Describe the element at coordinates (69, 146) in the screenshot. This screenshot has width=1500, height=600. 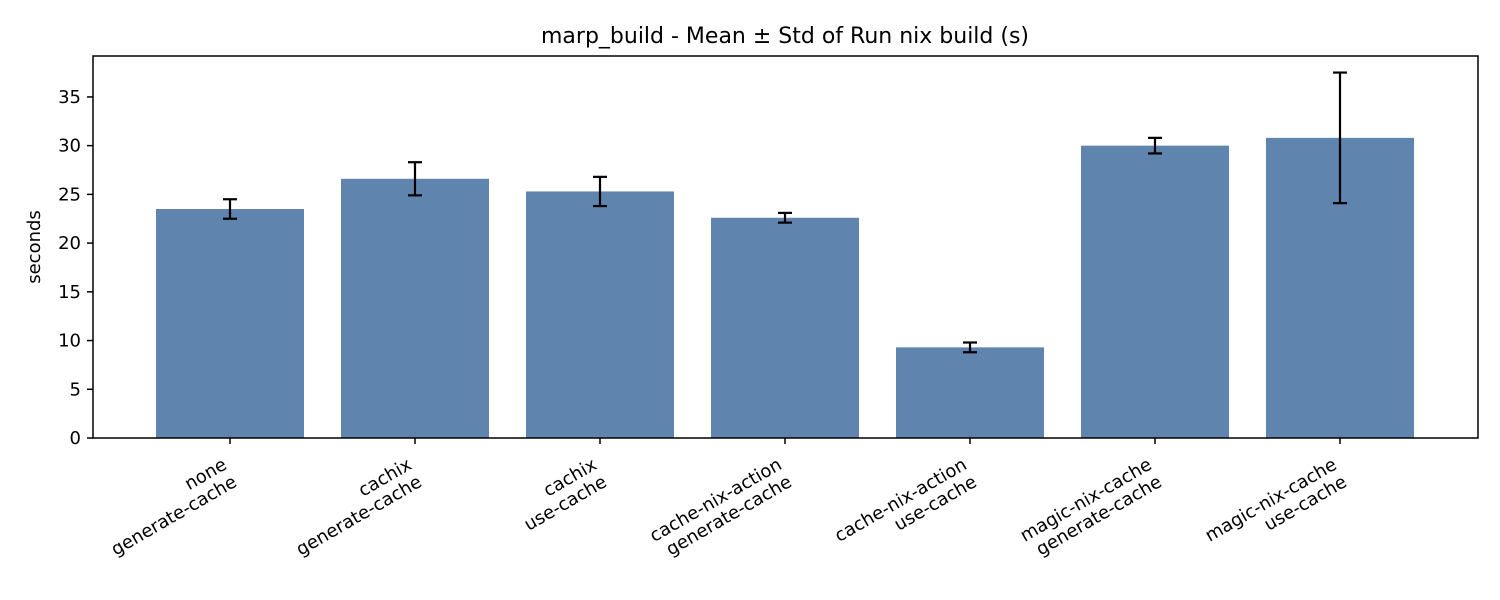
I see `y-tick-label: 30` at that location.